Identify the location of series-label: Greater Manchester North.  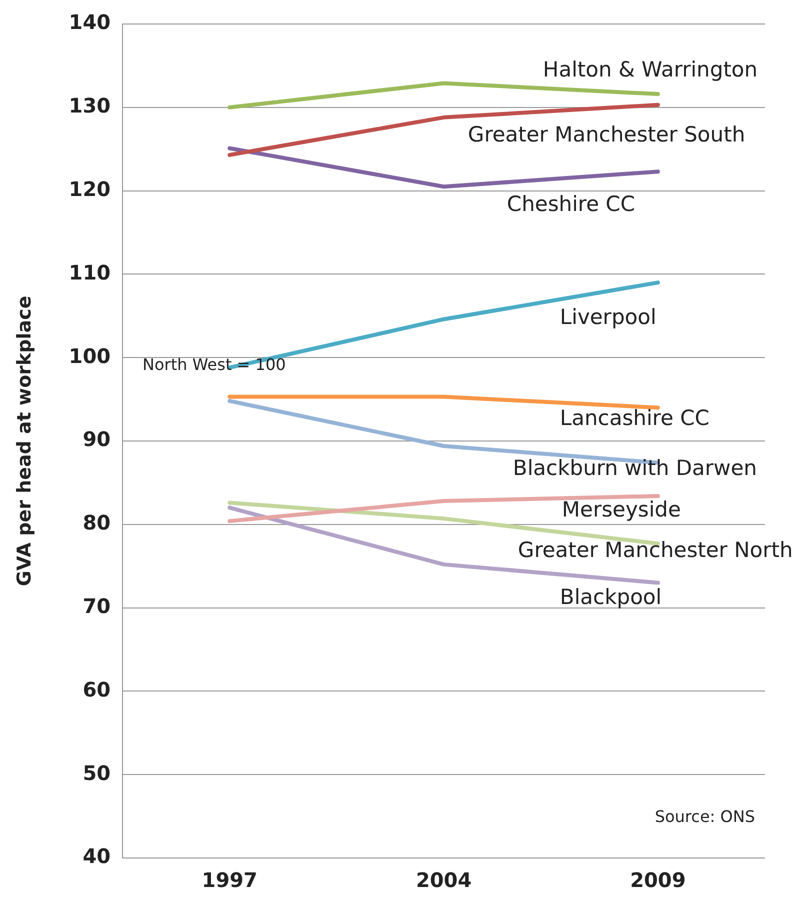
(655, 550).